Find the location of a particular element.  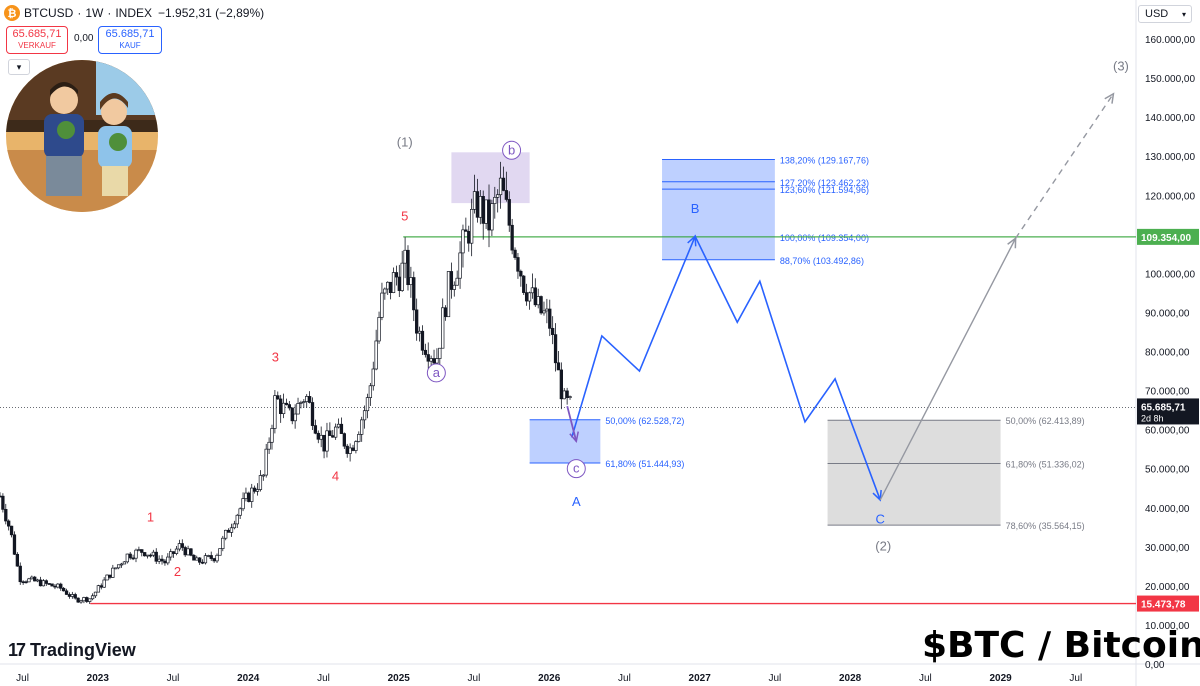

price-countdown-label: 2d 8h is located at coordinates (1152, 418).